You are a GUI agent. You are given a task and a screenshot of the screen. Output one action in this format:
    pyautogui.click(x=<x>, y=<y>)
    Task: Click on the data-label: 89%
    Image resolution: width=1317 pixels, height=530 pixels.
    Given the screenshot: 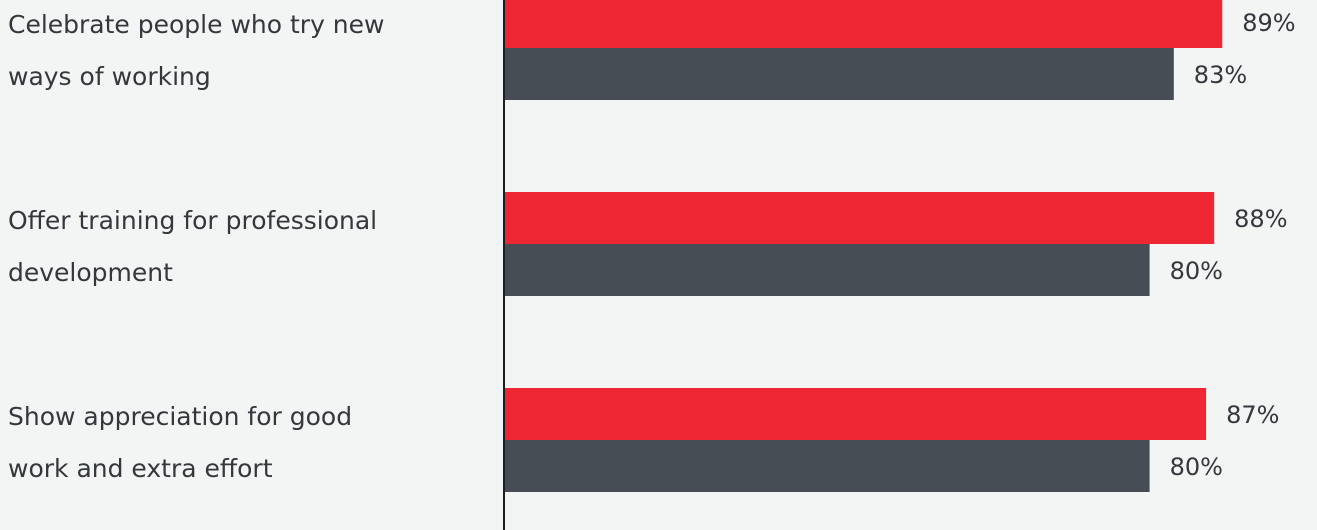 What is the action you would take?
    pyautogui.click(x=1268, y=23)
    